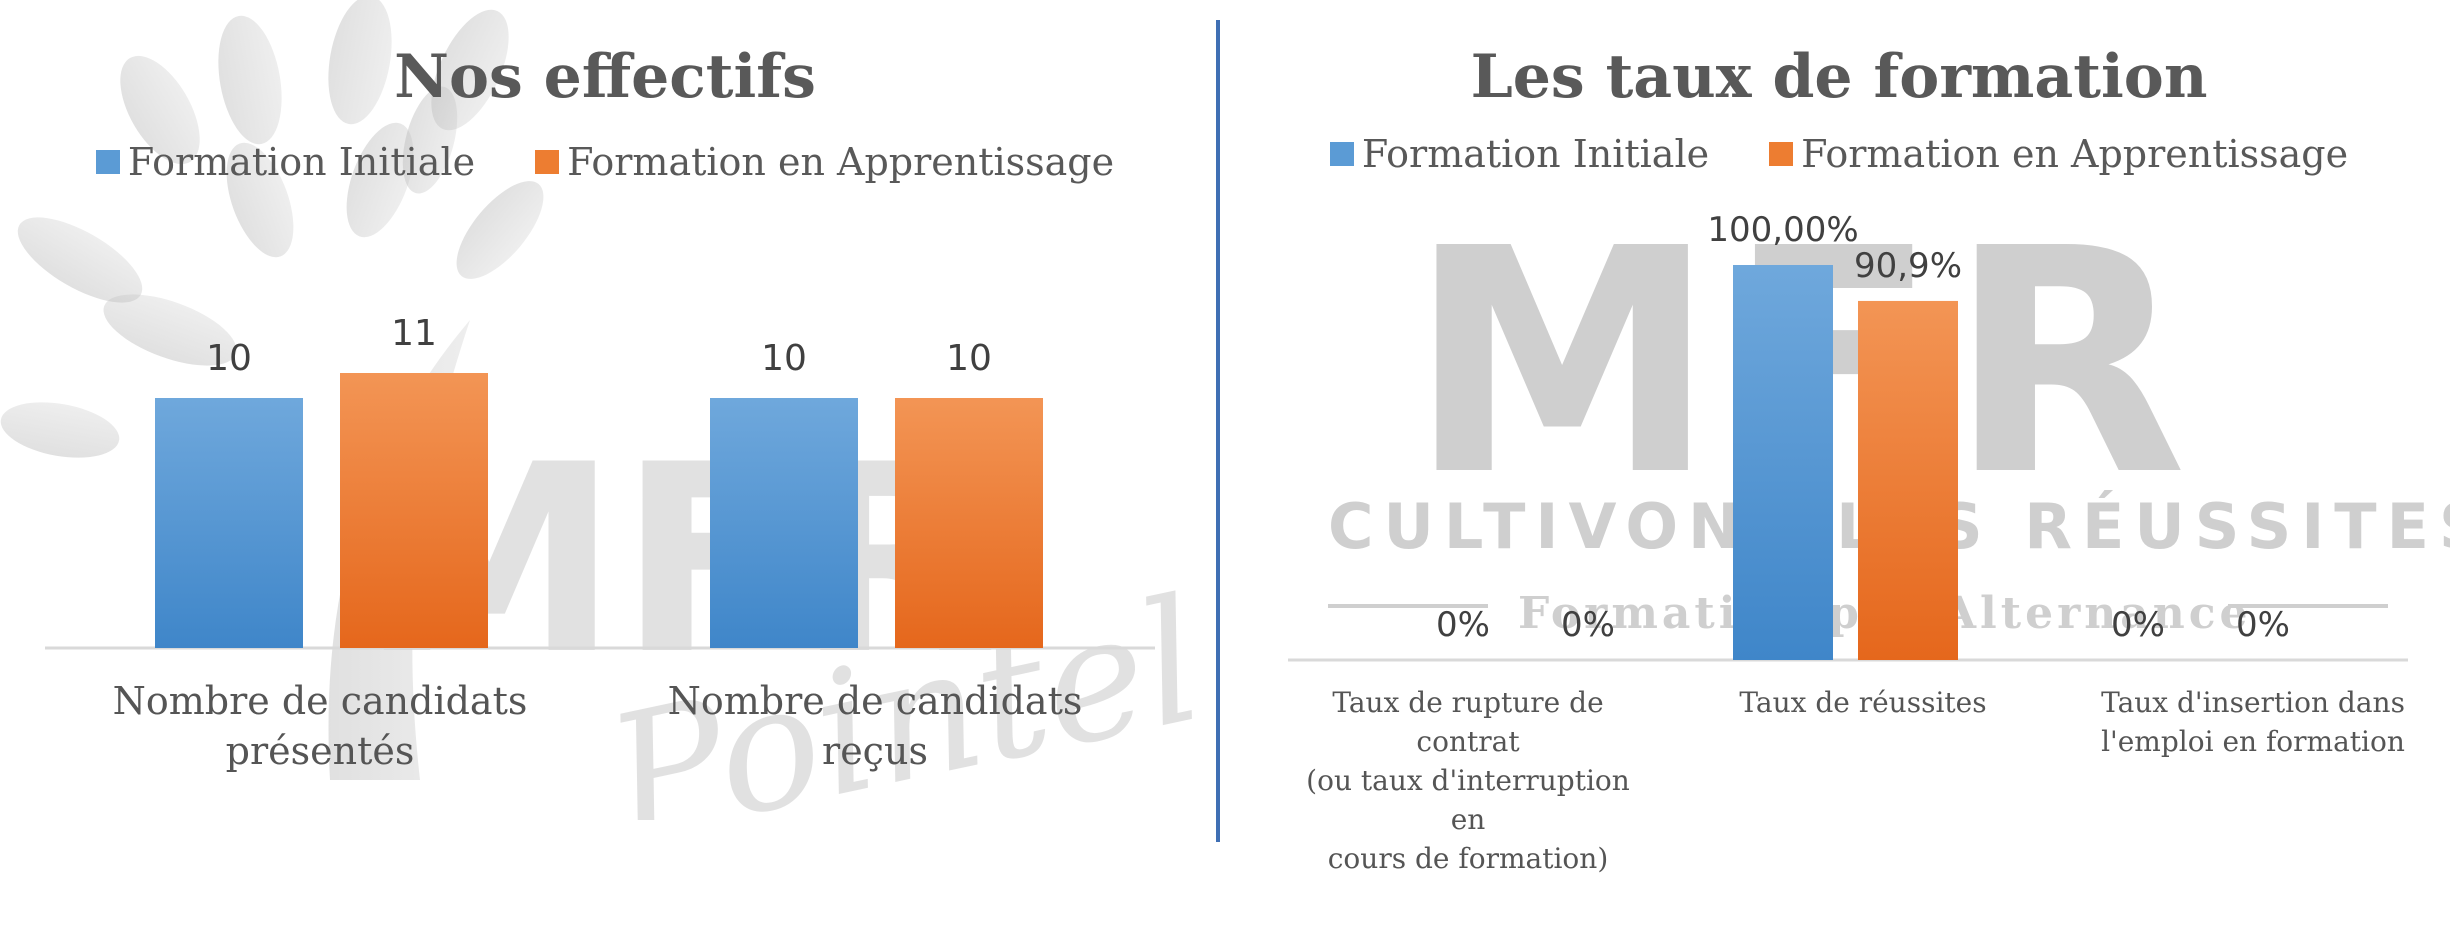 This screenshot has width=2450, height=946. I want to click on category-label: Nombre de candidats reçus, so click(875, 726).